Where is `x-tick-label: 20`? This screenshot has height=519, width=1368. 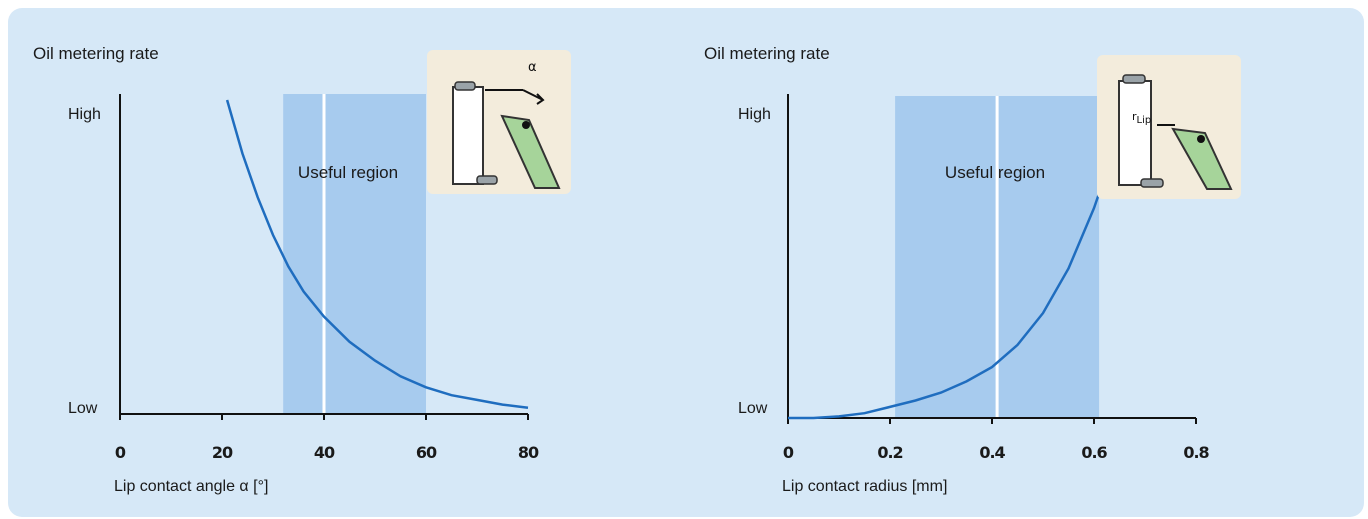 x-tick-label: 20 is located at coordinates (222, 452).